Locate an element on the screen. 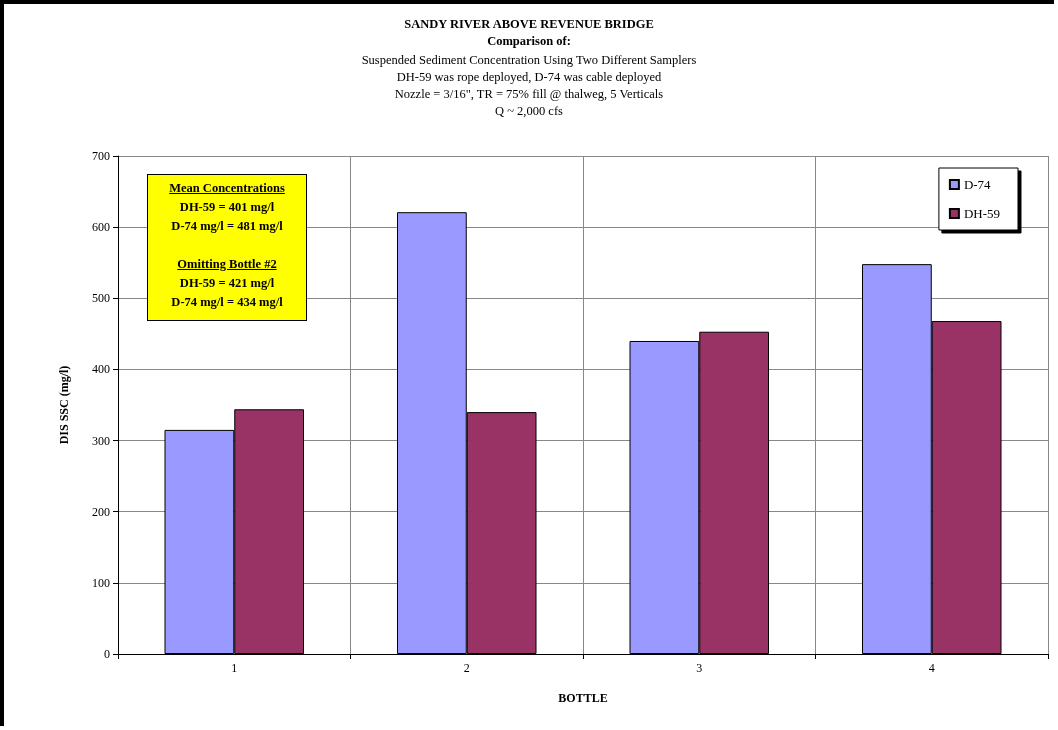 This screenshot has width=1058, height=730. y-tick-label: 0 is located at coordinates (107, 654).